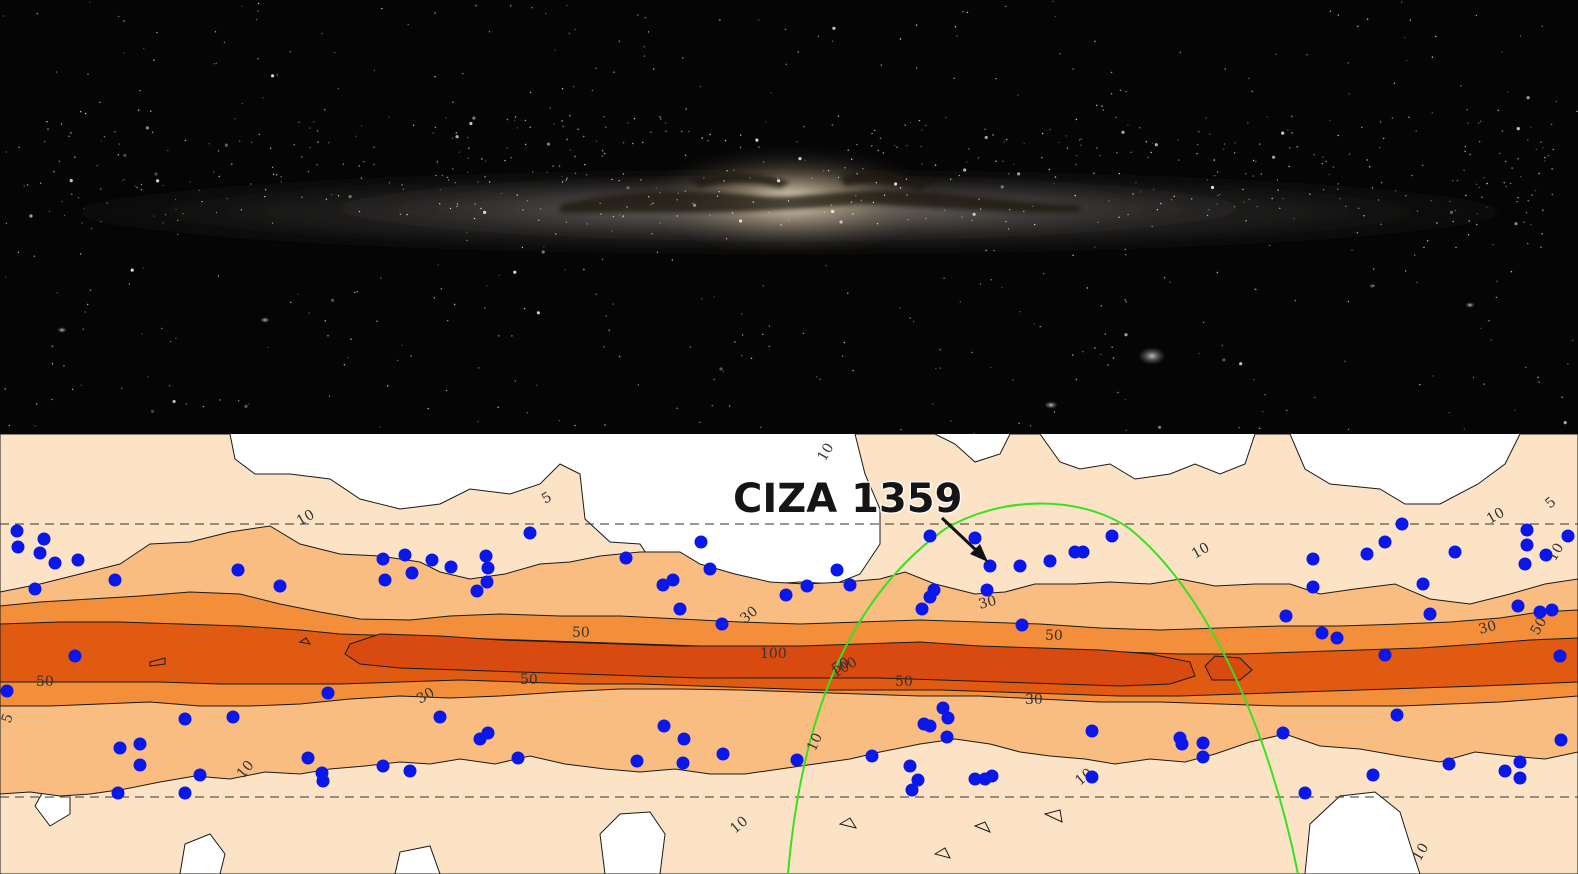 The width and height of the screenshot is (1578, 874). Describe the element at coordinates (1051, 405) in the screenshot. I see `small-magellanic-cloud` at that location.